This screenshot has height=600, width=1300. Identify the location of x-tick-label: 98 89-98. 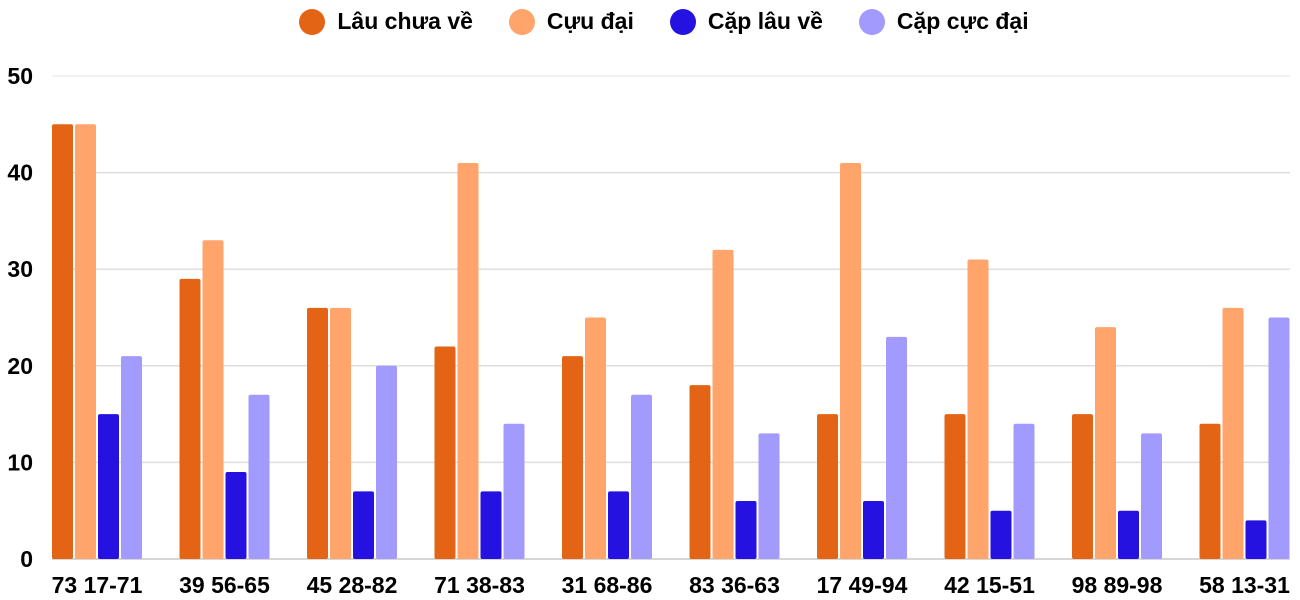
(1117, 585).